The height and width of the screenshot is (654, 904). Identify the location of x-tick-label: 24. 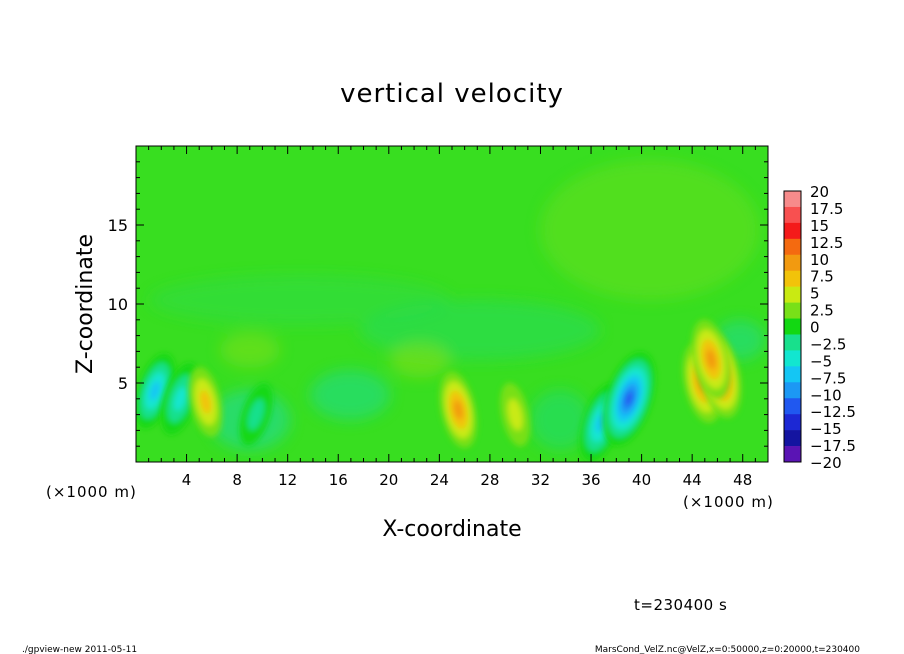
(439, 480).